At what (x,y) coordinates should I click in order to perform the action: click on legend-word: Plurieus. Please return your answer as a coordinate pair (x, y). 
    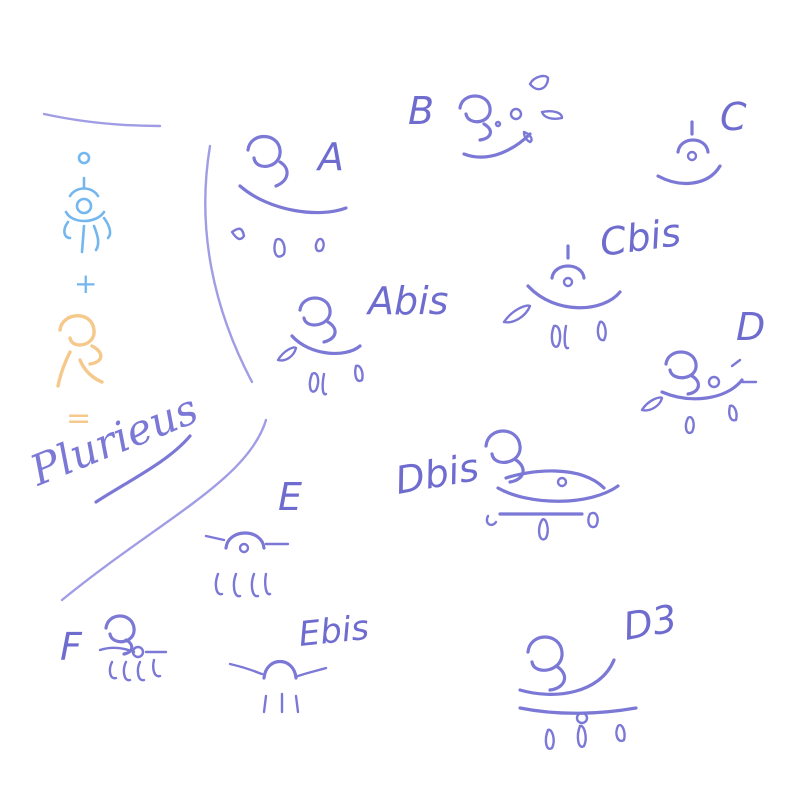
    Looking at the image, I should click on (113, 440).